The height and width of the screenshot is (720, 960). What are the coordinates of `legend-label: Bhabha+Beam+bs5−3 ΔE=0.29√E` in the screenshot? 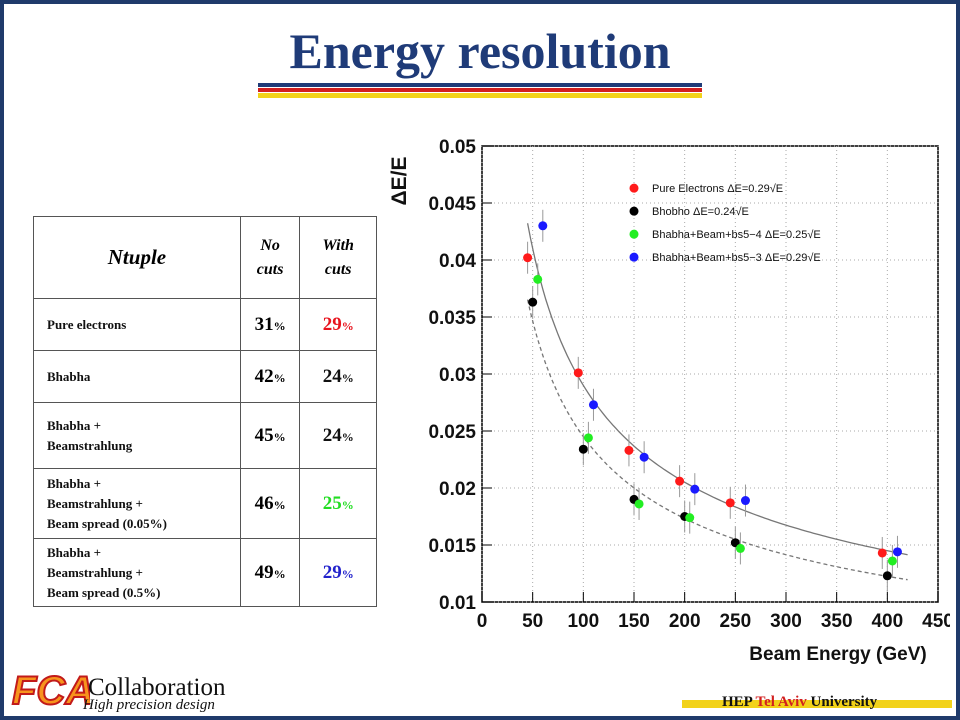 It's located at (736, 258).